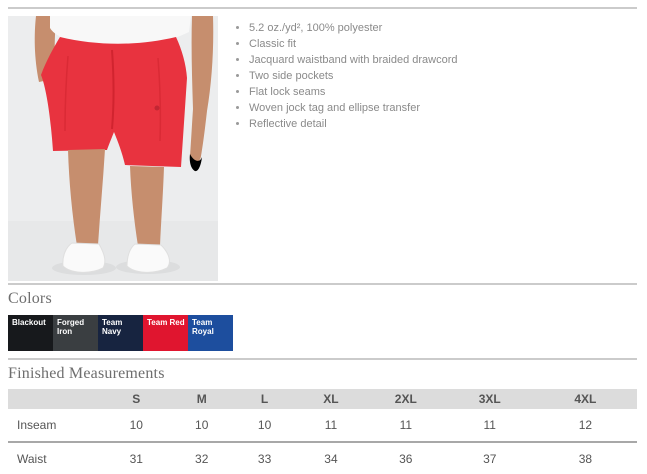 This screenshot has height=474, width=647. I want to click on swatch-label: Blackout, so click(29, 322).